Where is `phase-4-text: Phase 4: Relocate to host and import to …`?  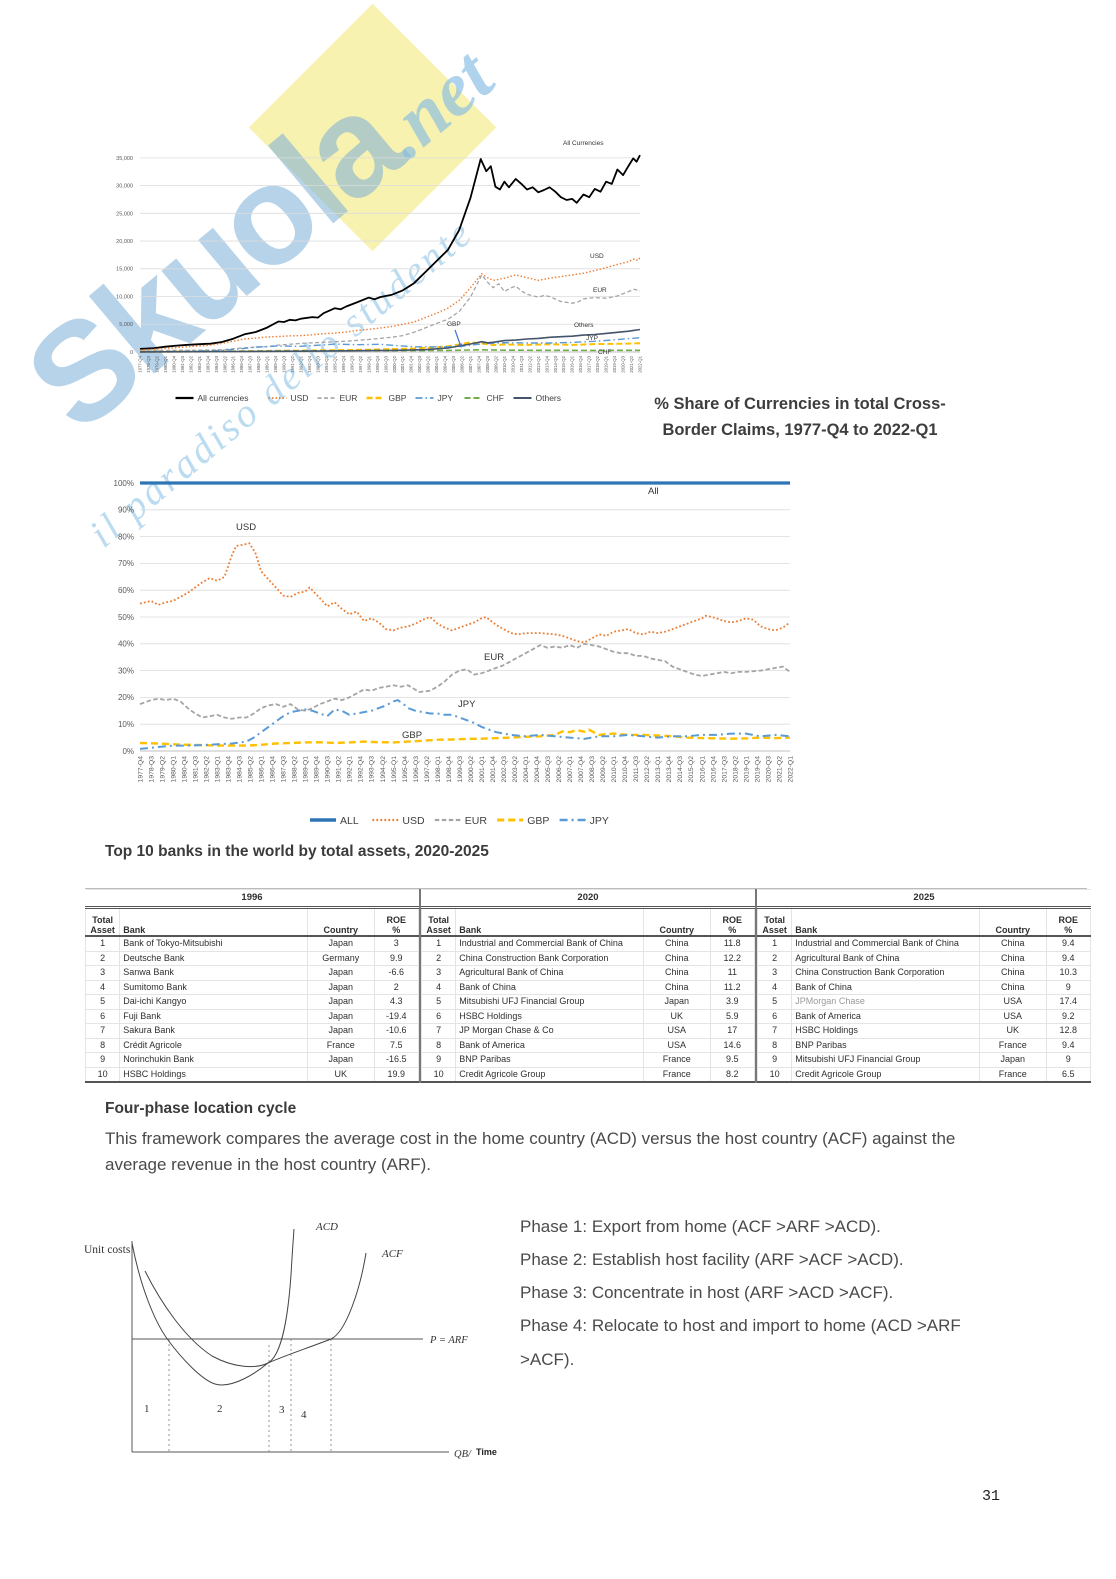 phase-4-text: Phase 4: Relocate to host and import to … is located at coordinates (740, 1342).